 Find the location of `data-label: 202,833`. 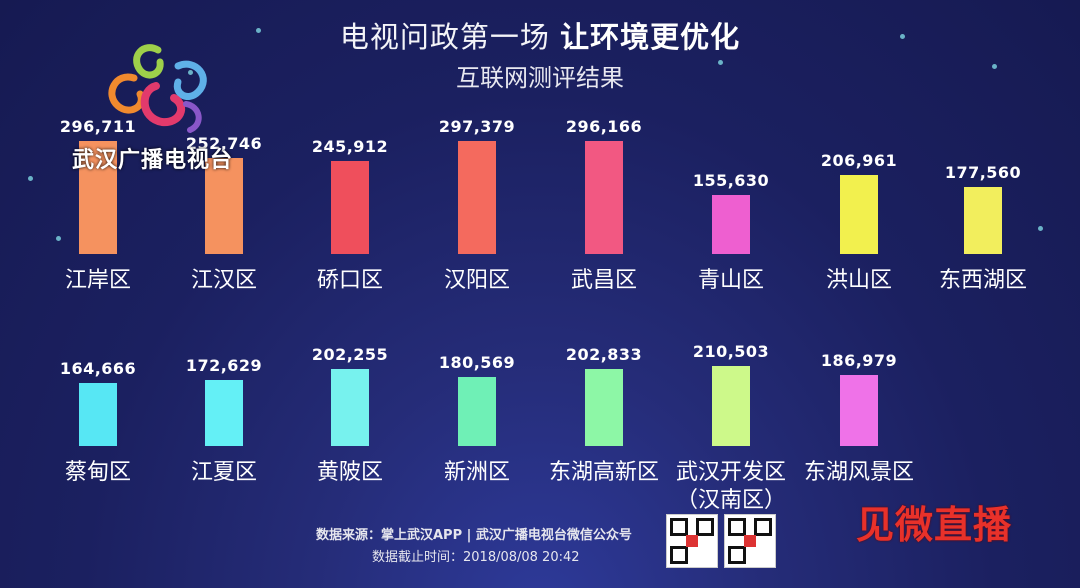

data-label: 202,833 is located at coordinates (604, 354).